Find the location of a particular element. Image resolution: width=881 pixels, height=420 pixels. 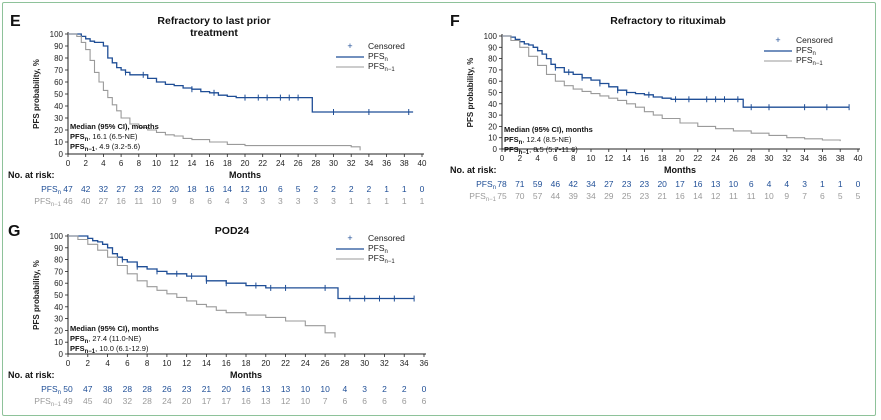

at-risk-count-pfs-n1: 7 is located at coordinates (325, 401).